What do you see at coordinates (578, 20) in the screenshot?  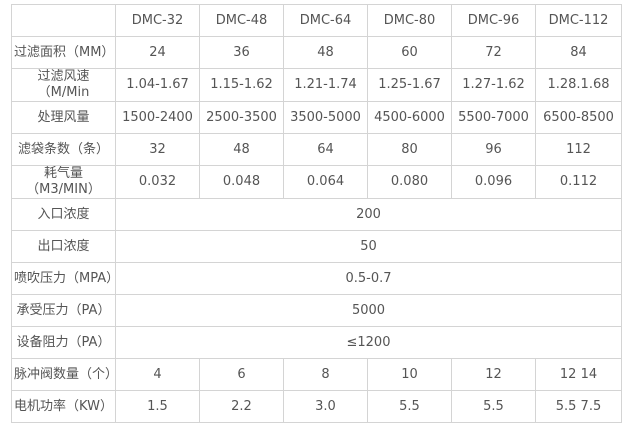 I see `header-cell-dmc-112: DMC-112` at bounding box center [578, 20].